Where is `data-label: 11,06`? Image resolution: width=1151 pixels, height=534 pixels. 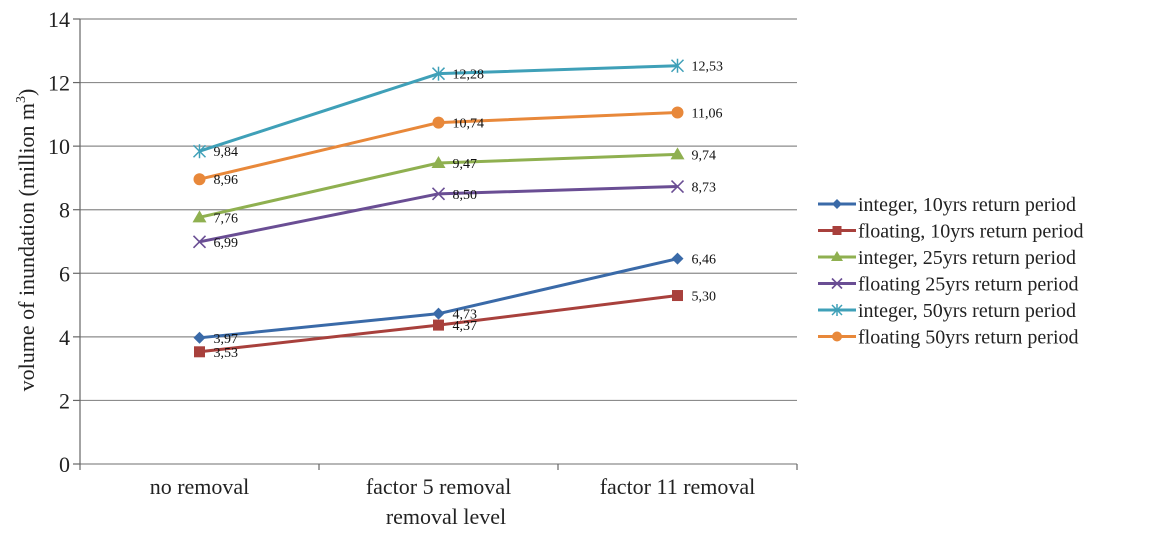 data-label: 11,06 is located at coordinates (707, 113).